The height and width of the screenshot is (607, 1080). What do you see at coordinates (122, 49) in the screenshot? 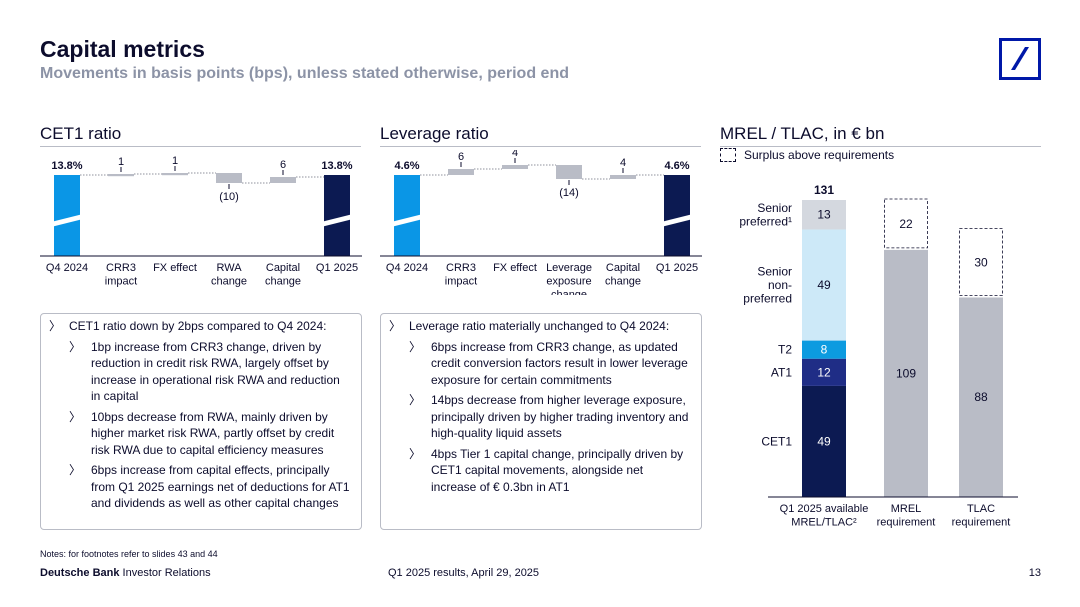
I see `page-title: Capital metrics` at bounding box center [122, 49].